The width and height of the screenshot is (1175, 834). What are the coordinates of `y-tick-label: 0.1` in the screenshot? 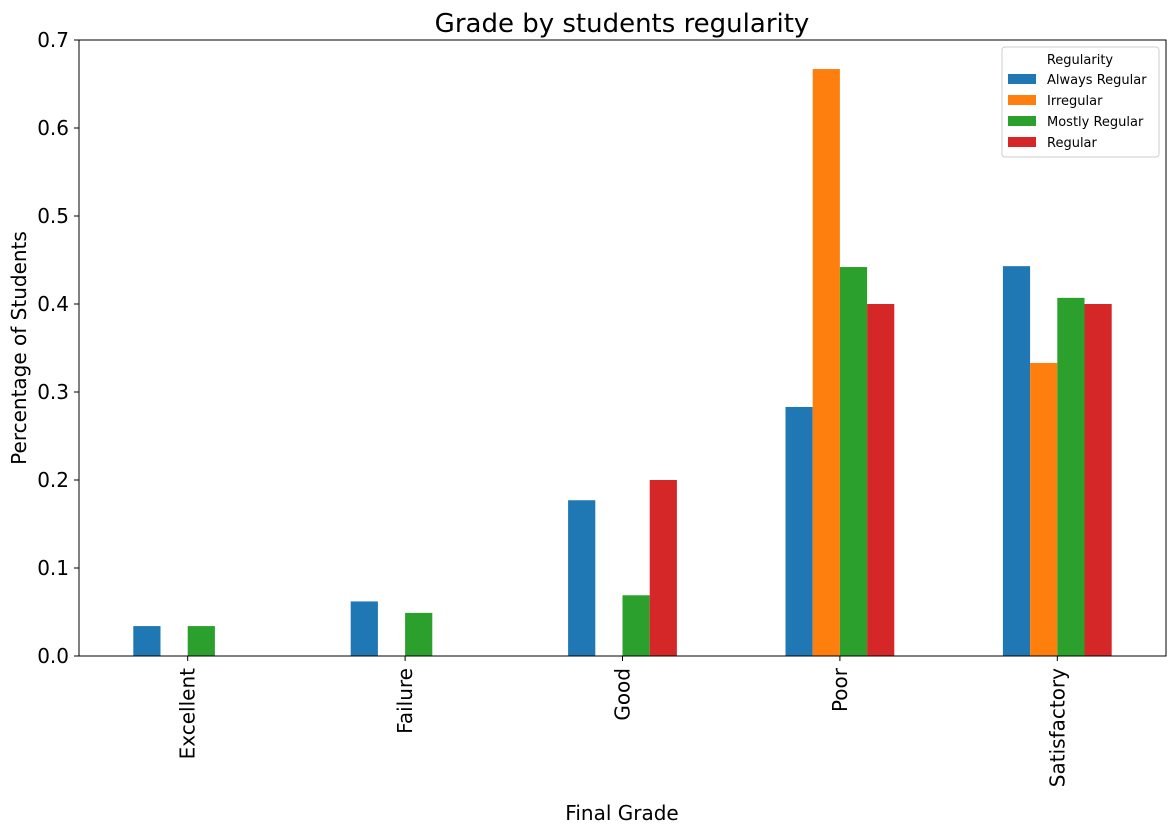 It's located at (53, 568).